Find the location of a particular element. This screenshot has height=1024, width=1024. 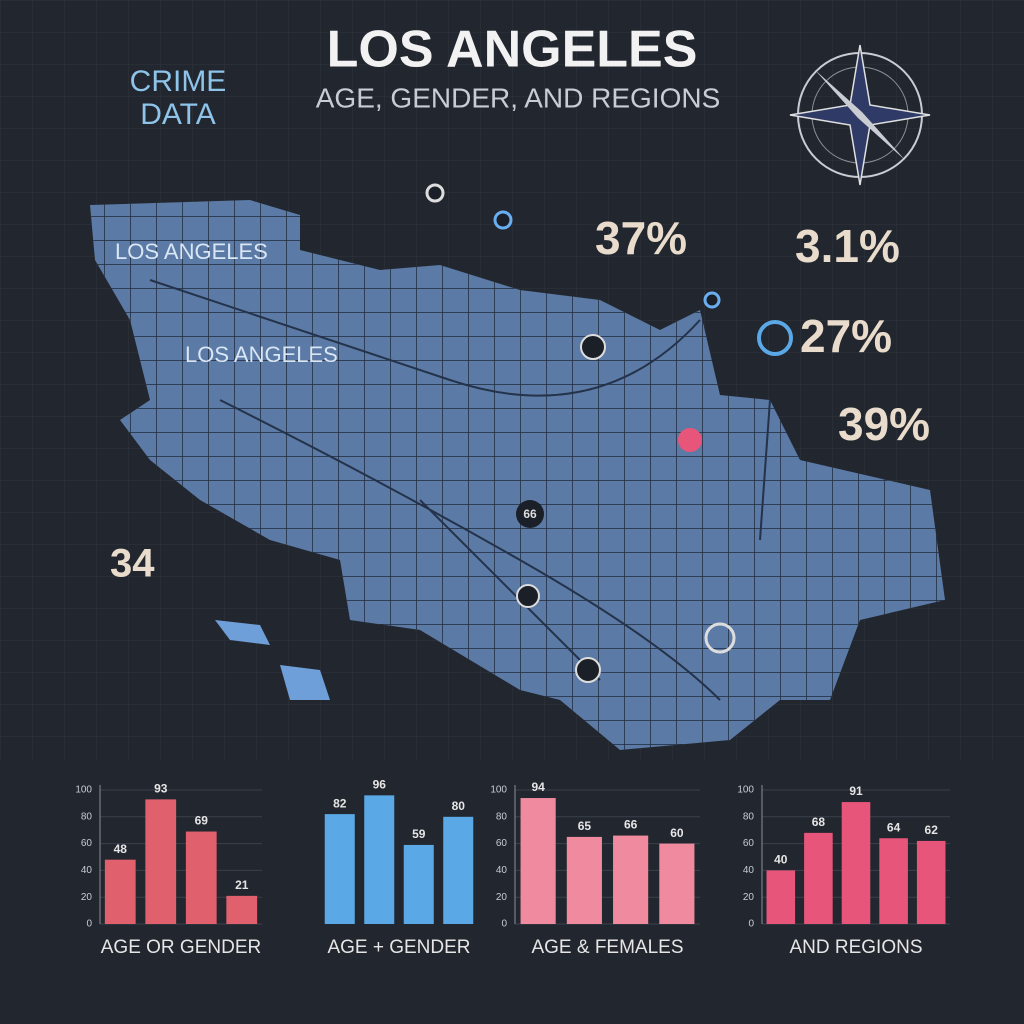

value-label: 69 is located at coordinates (202, 821).